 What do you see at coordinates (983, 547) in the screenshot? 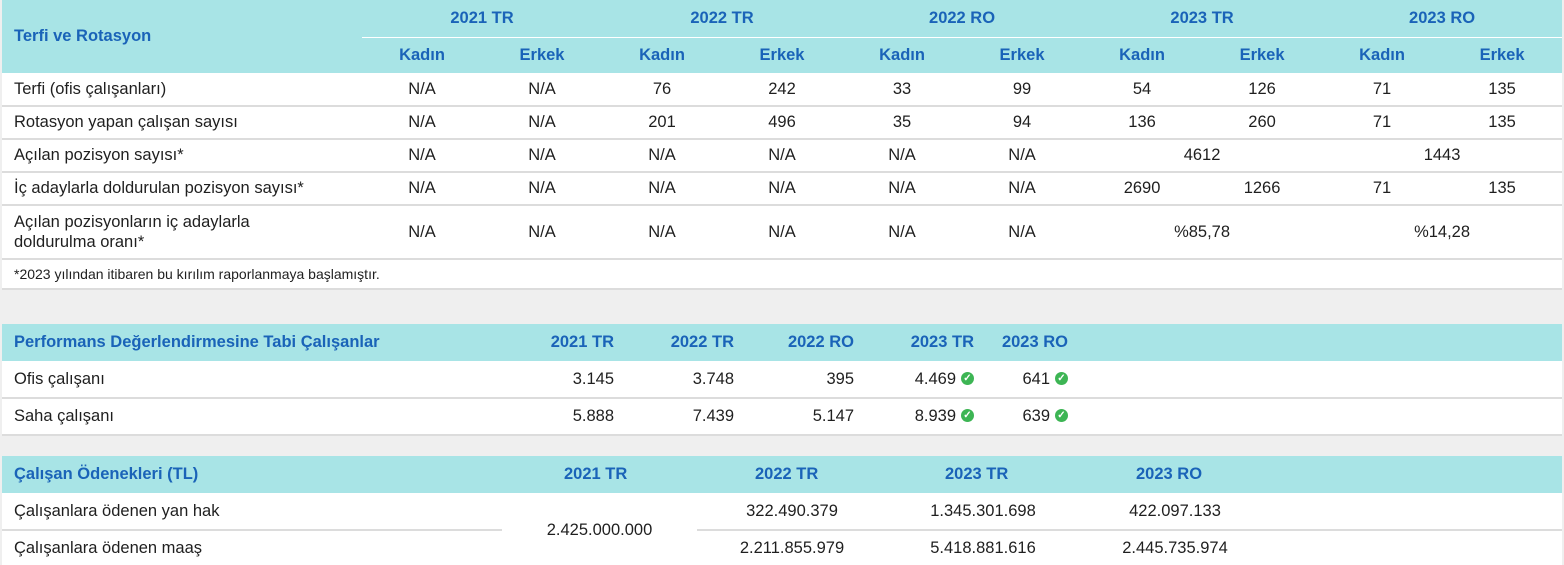
I see `cell: 5.418.881.616` at bounding box center [983, 547].